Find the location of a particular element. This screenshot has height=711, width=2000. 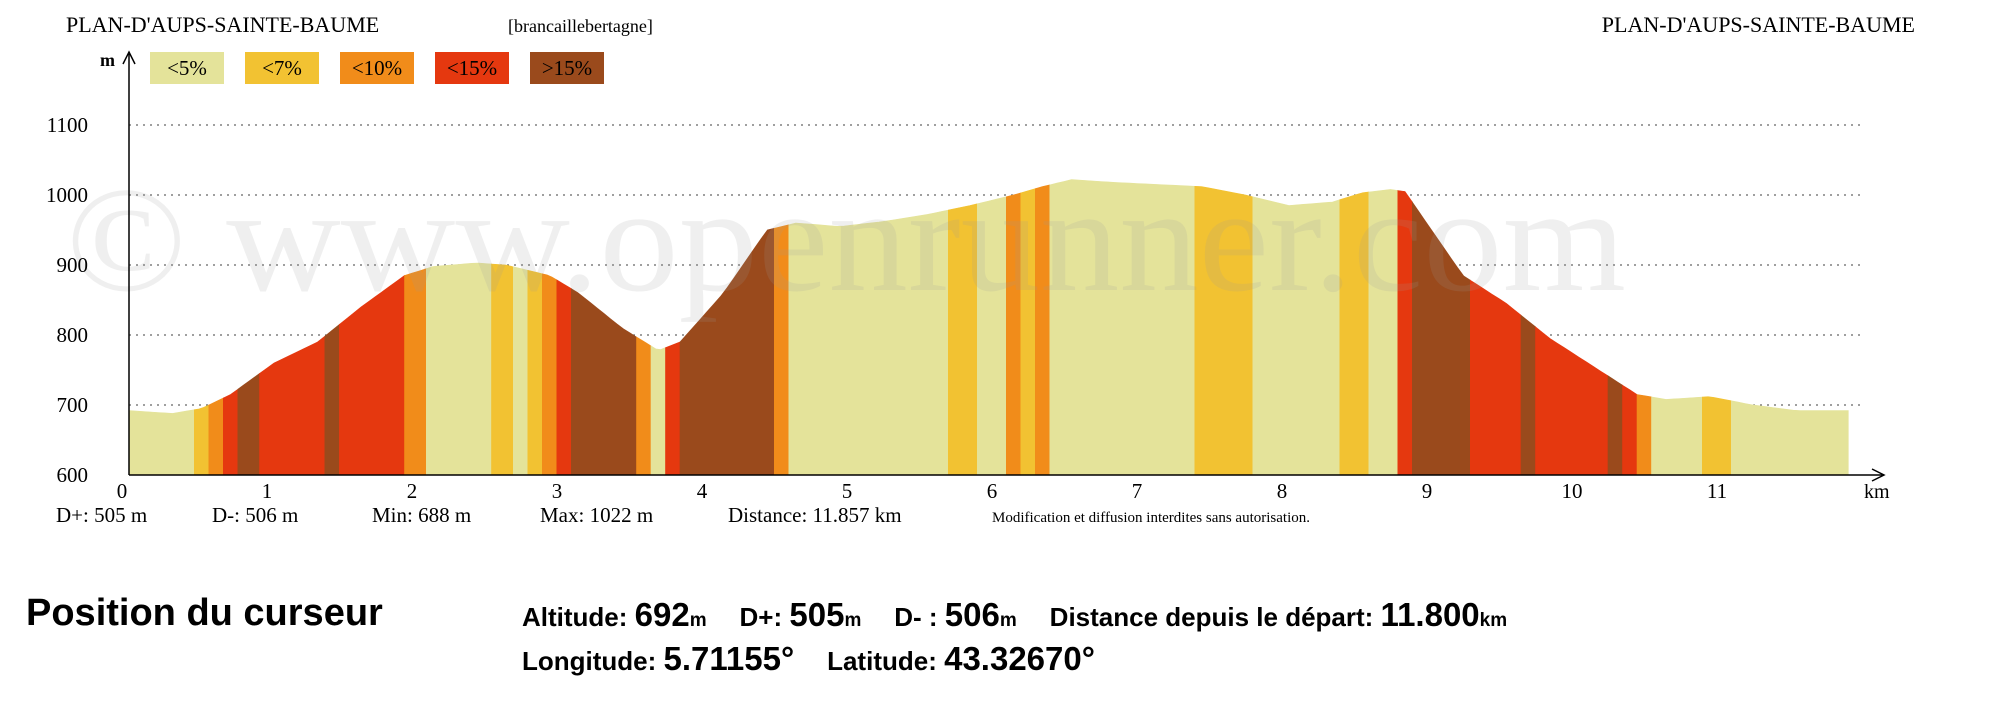

x-tick-label: 8 is located at coordinates (1282, 491).